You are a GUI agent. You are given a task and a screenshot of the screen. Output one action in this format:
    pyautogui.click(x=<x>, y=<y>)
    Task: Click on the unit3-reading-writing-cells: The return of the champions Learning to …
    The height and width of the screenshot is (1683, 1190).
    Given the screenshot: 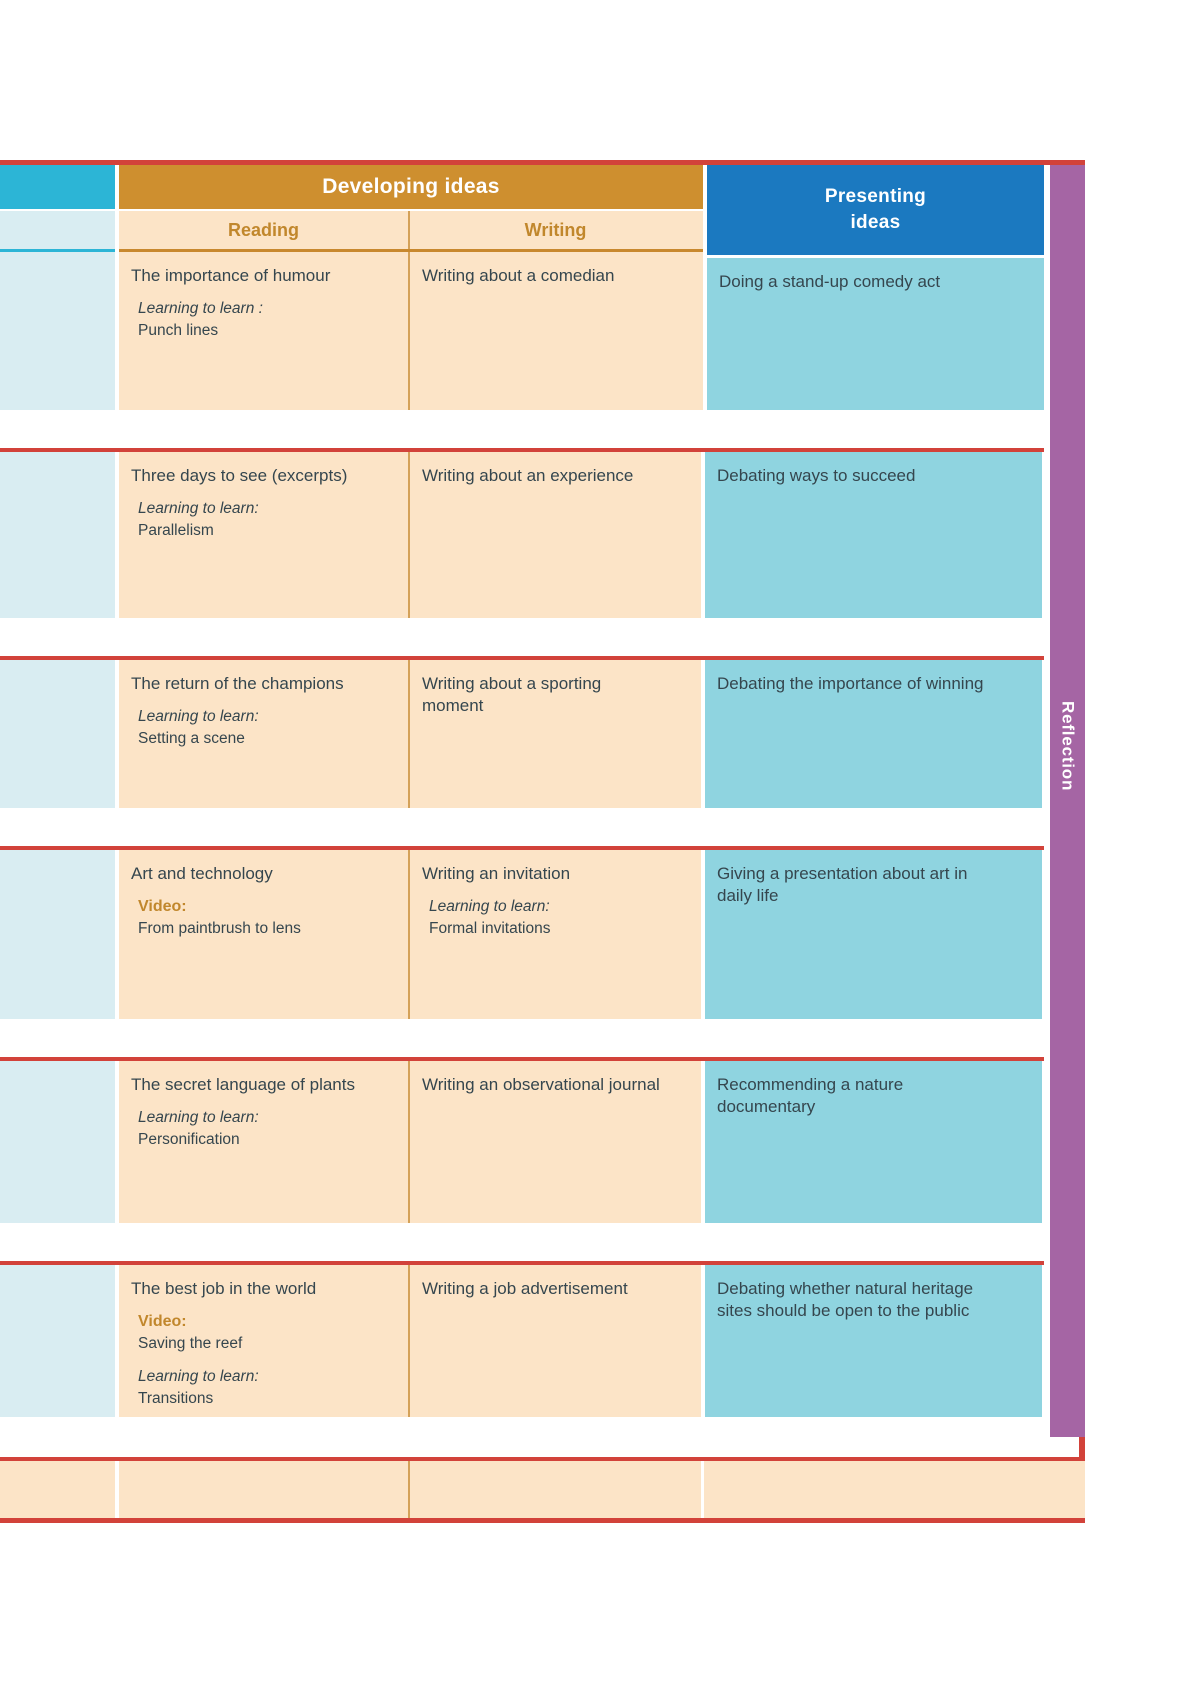 What is the action you would take?
    pyautogui.click(x=410, y=734)
    